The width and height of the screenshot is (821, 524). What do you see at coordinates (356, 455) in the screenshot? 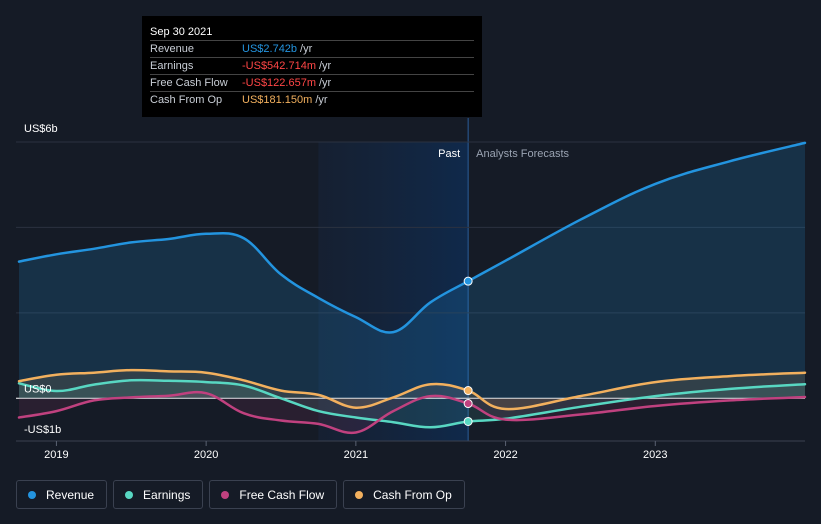
I see `x-tick-label: 2021` at bounding box center [356, 455].